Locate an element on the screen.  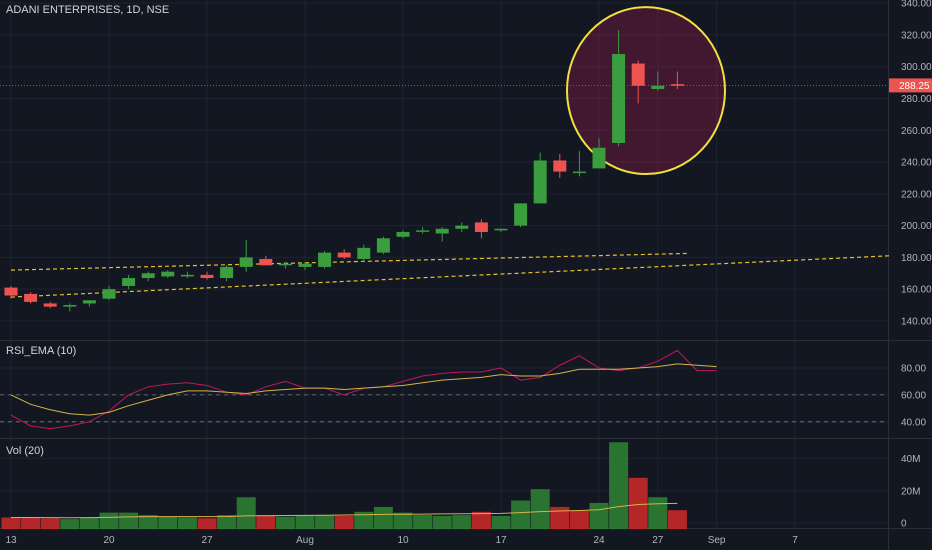
time-axis-label: 20 is located at coordinates (109, 540).